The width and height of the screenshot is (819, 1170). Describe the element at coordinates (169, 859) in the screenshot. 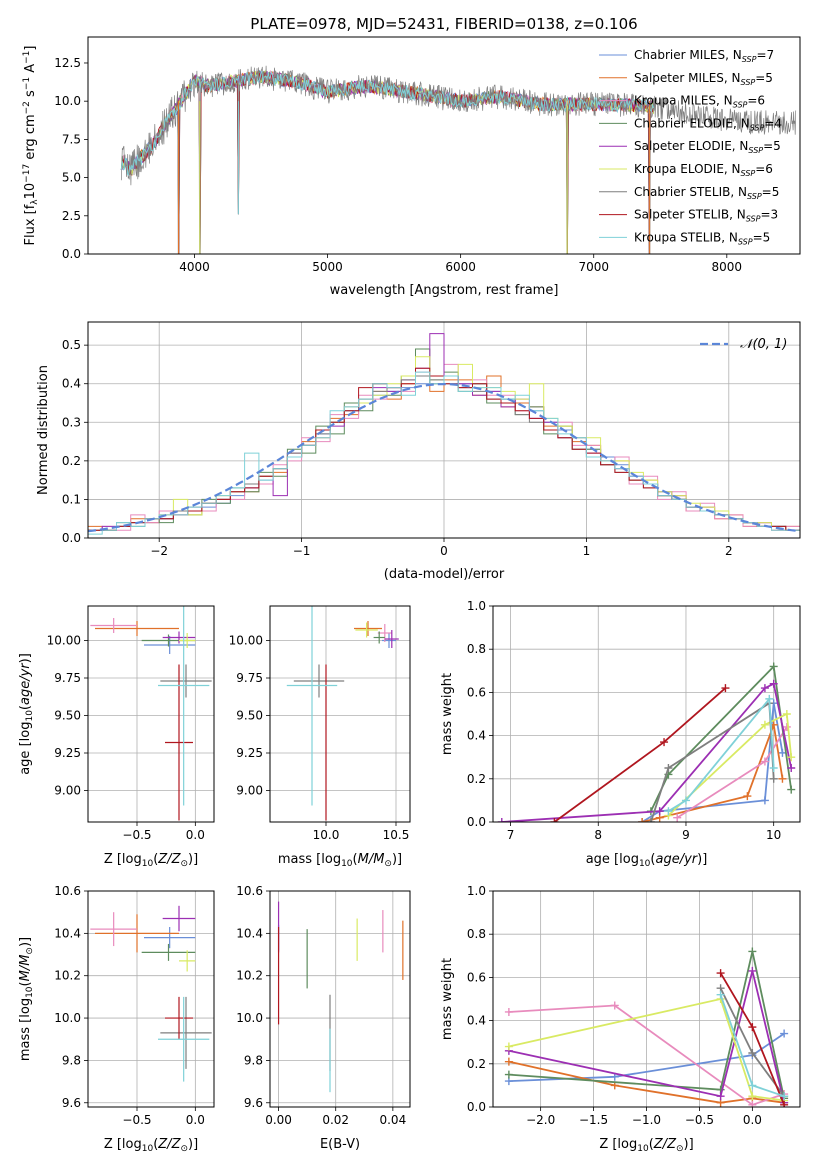

I see `x-axis-label-part: Z/Z` at that location.